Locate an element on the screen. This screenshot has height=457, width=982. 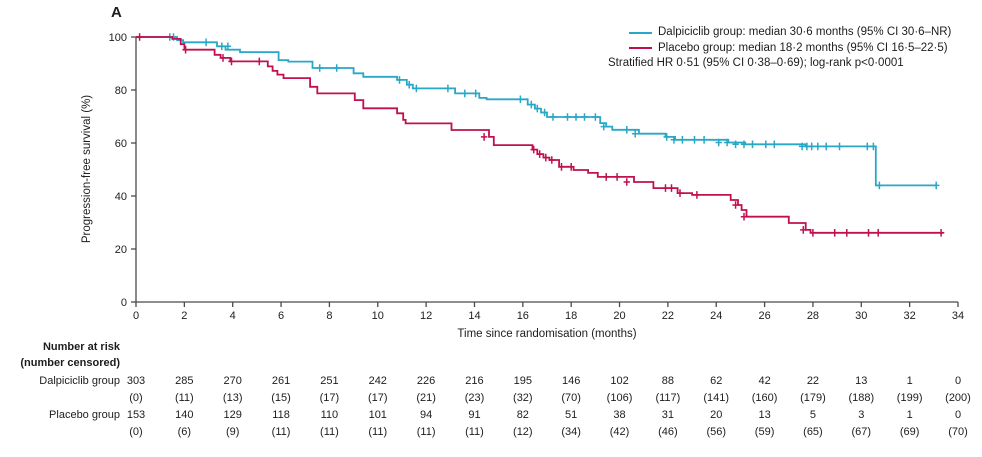
risk-count-cell: 102 is located at coordinates (619, 381).